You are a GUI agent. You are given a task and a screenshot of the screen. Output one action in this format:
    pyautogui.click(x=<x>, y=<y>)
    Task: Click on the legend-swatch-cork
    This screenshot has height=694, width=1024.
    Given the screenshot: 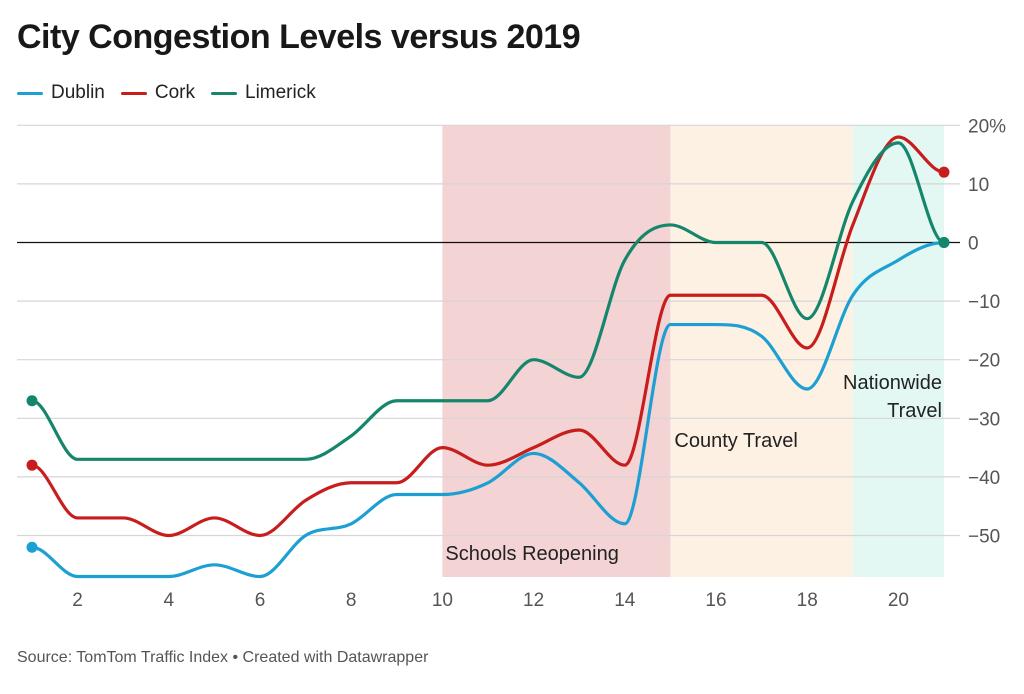 What is the action you would take?
    pyautogui.click(x=133, y=93)
    